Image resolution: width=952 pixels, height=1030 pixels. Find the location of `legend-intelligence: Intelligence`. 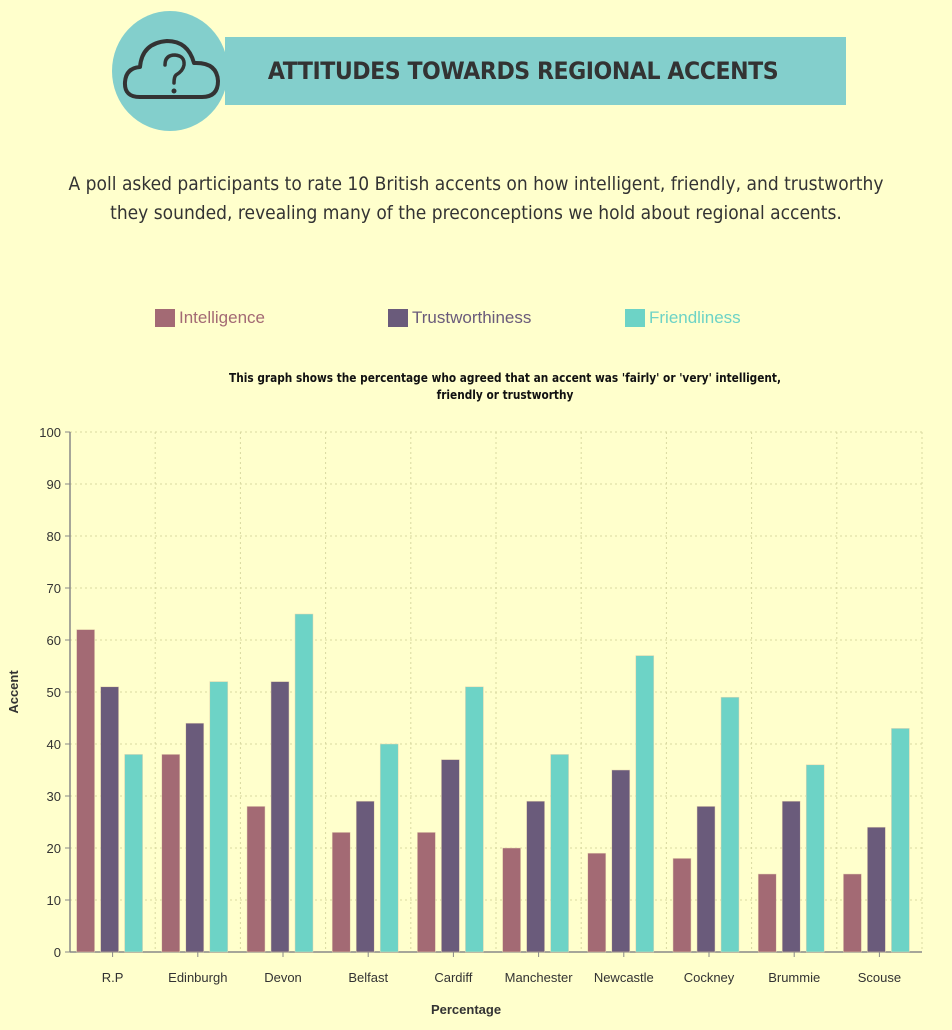

legend-intelligence: Intelligence is located at coordinates (210, 318).